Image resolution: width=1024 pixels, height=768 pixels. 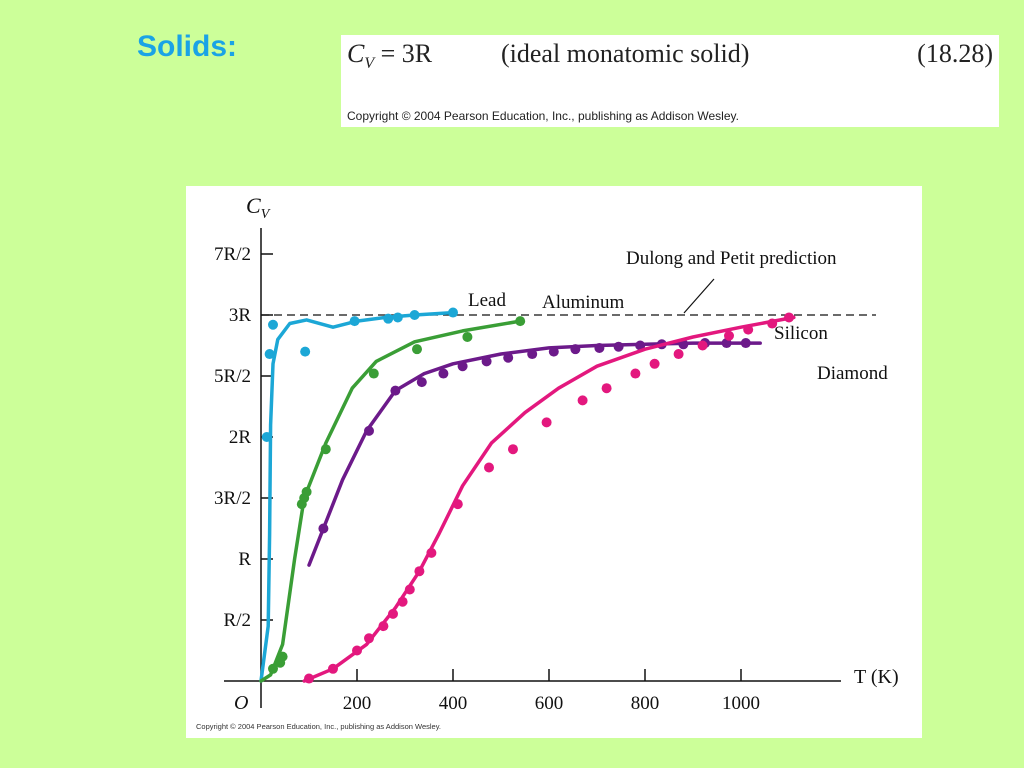 What do you see at coordinates (625, 53) in the screenshot?
I see `equation-description: (ideal monatomic solid)` at bounding box center [625, 53].